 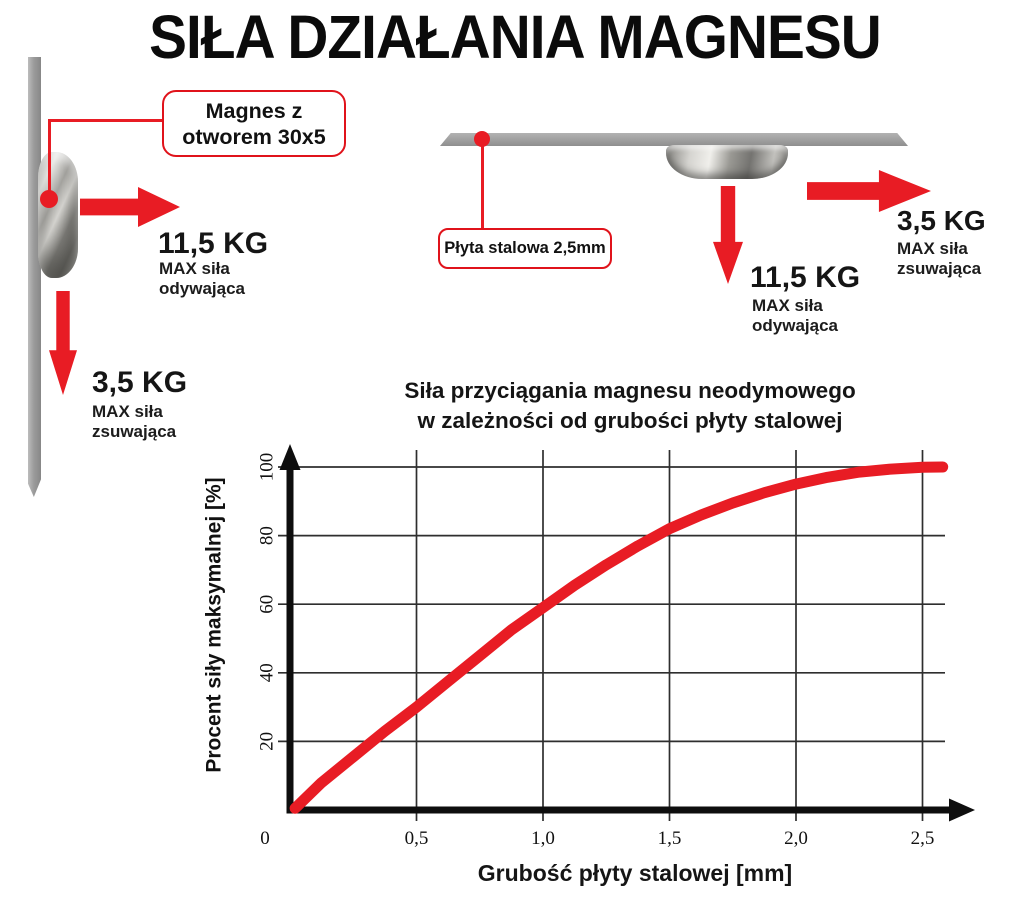 What do you see at coordinates (214, 624) in the screenshot?
I see `svg-text: Procent siły maksymalnej [%]` at bounding box center [214, 624].